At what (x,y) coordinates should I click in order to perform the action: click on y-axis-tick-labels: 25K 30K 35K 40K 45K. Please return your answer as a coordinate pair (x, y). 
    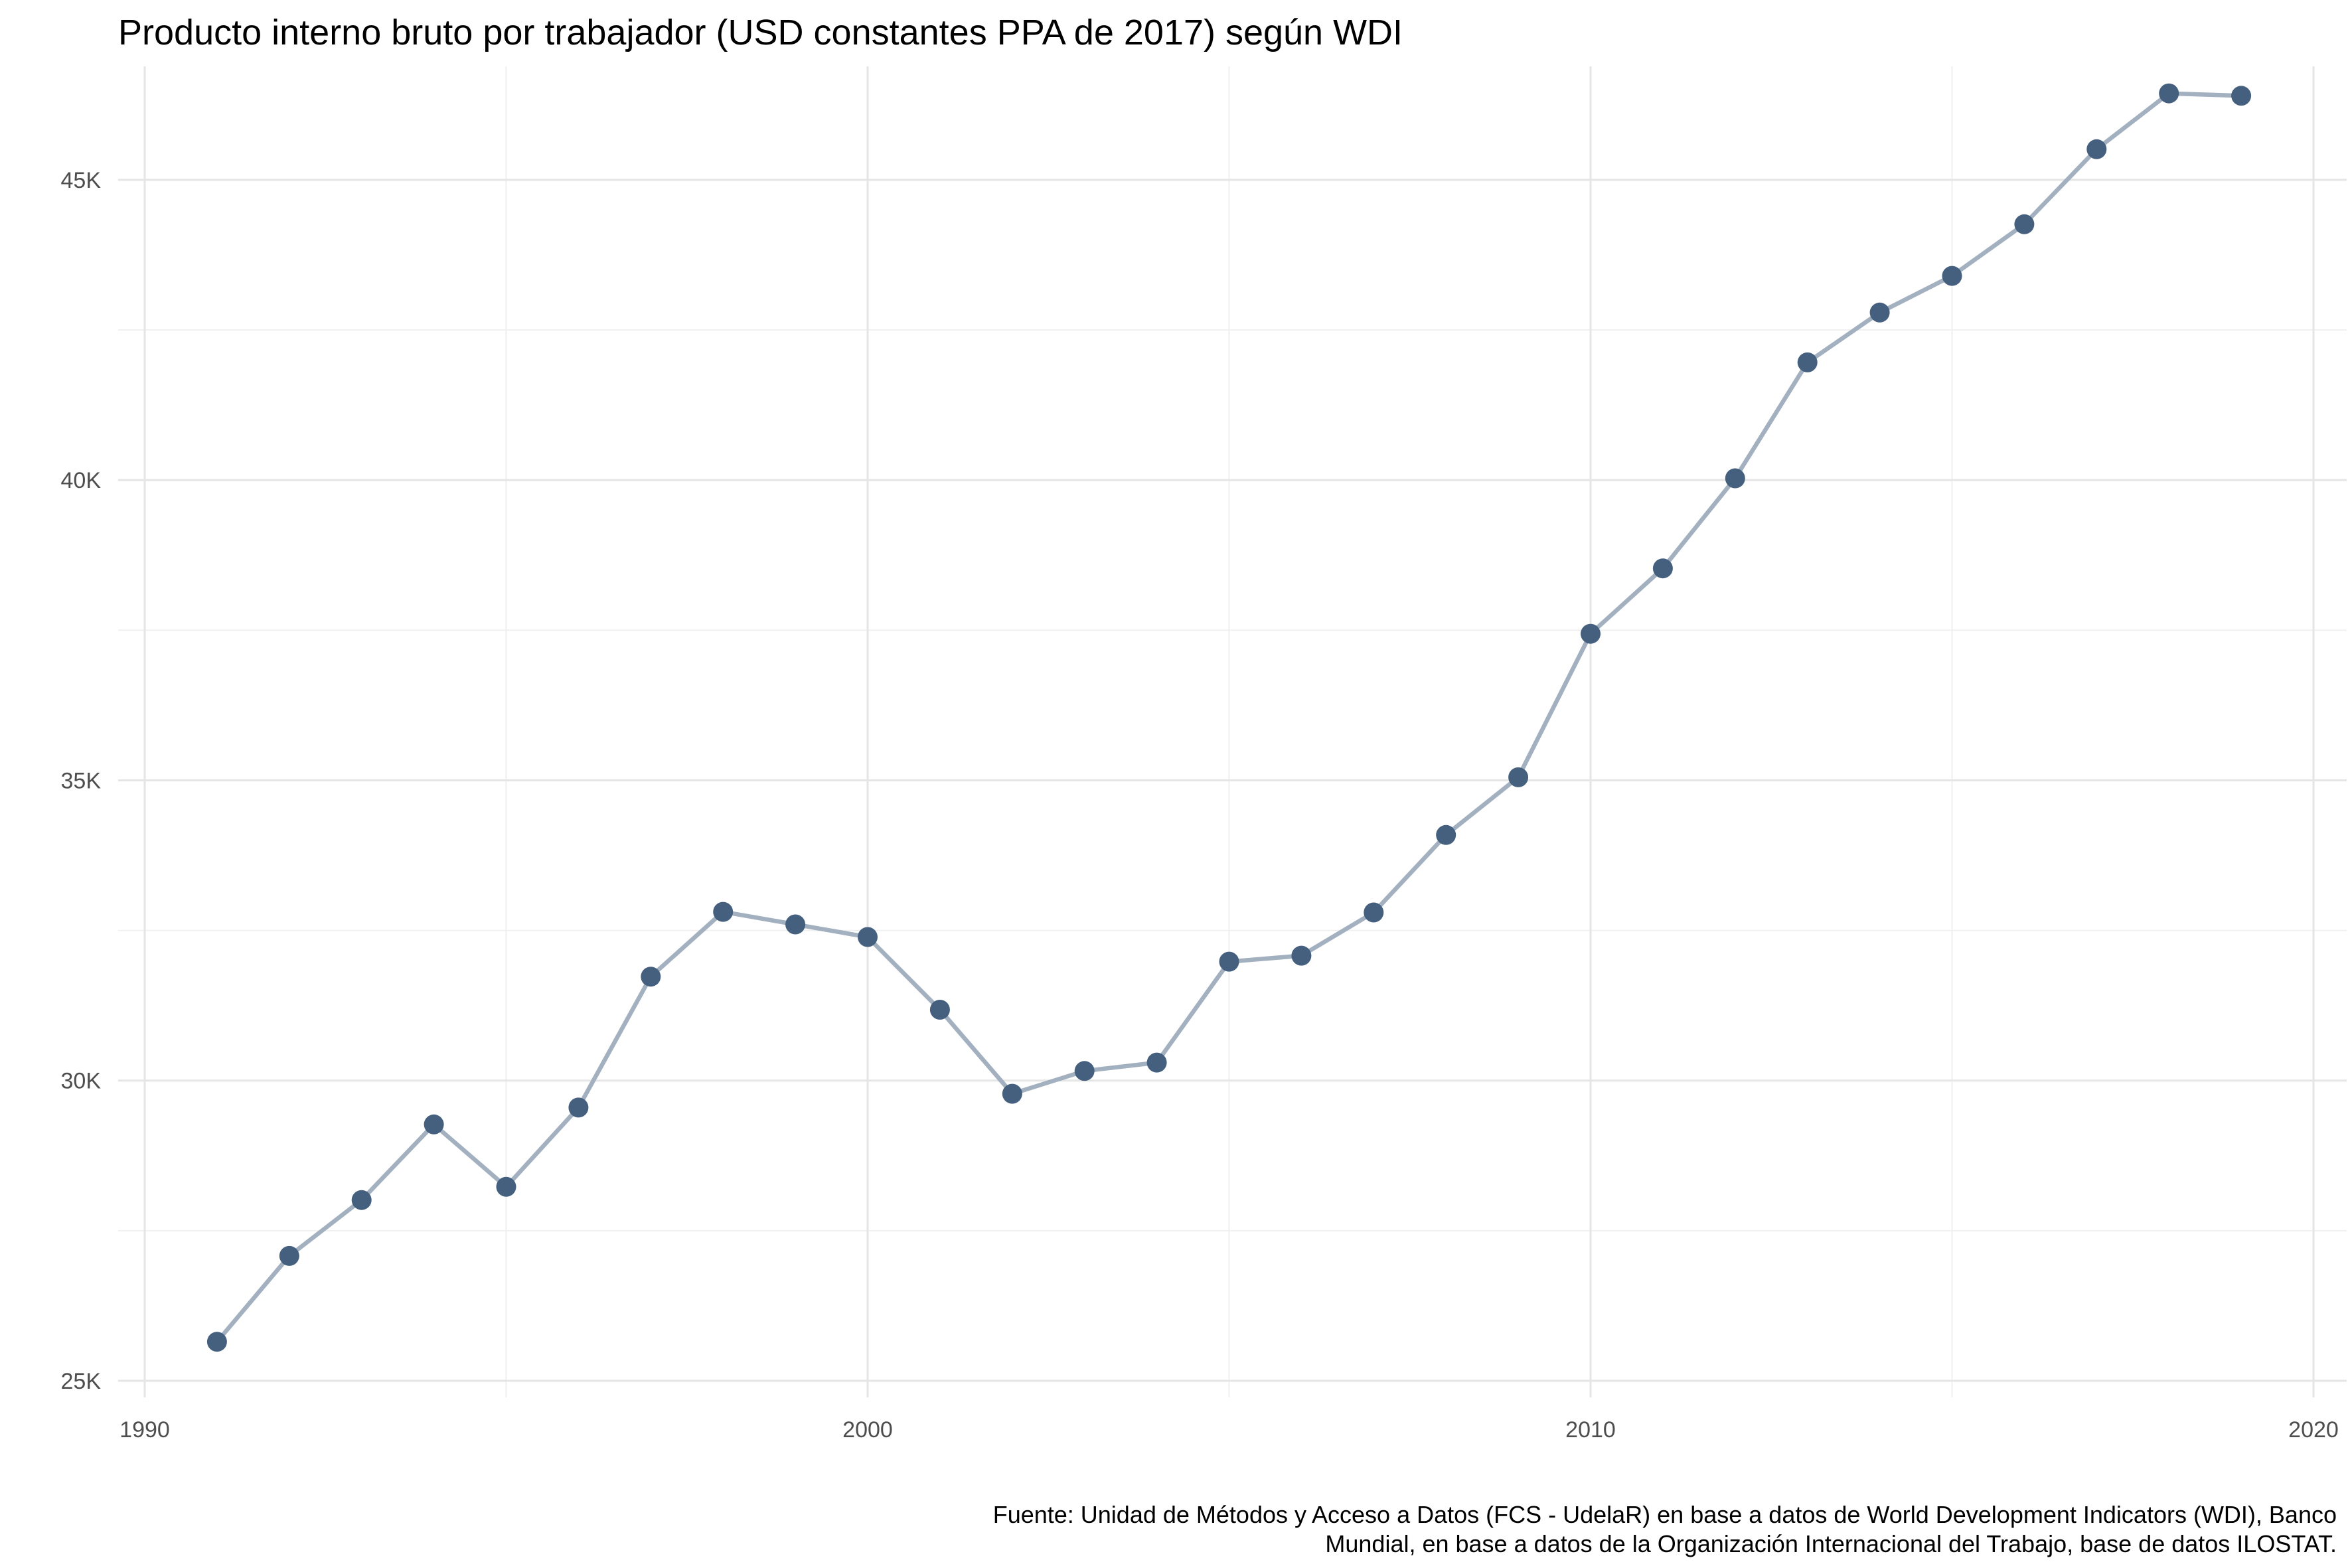
    Looking at the image, I should click on (81, 781).